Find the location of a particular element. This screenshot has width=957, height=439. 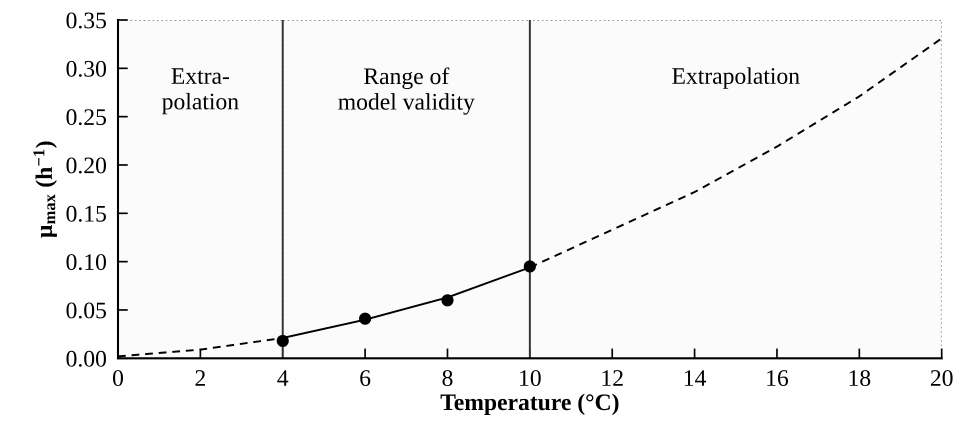

x-tick-label: 0 is located at coordinates (118, 378).